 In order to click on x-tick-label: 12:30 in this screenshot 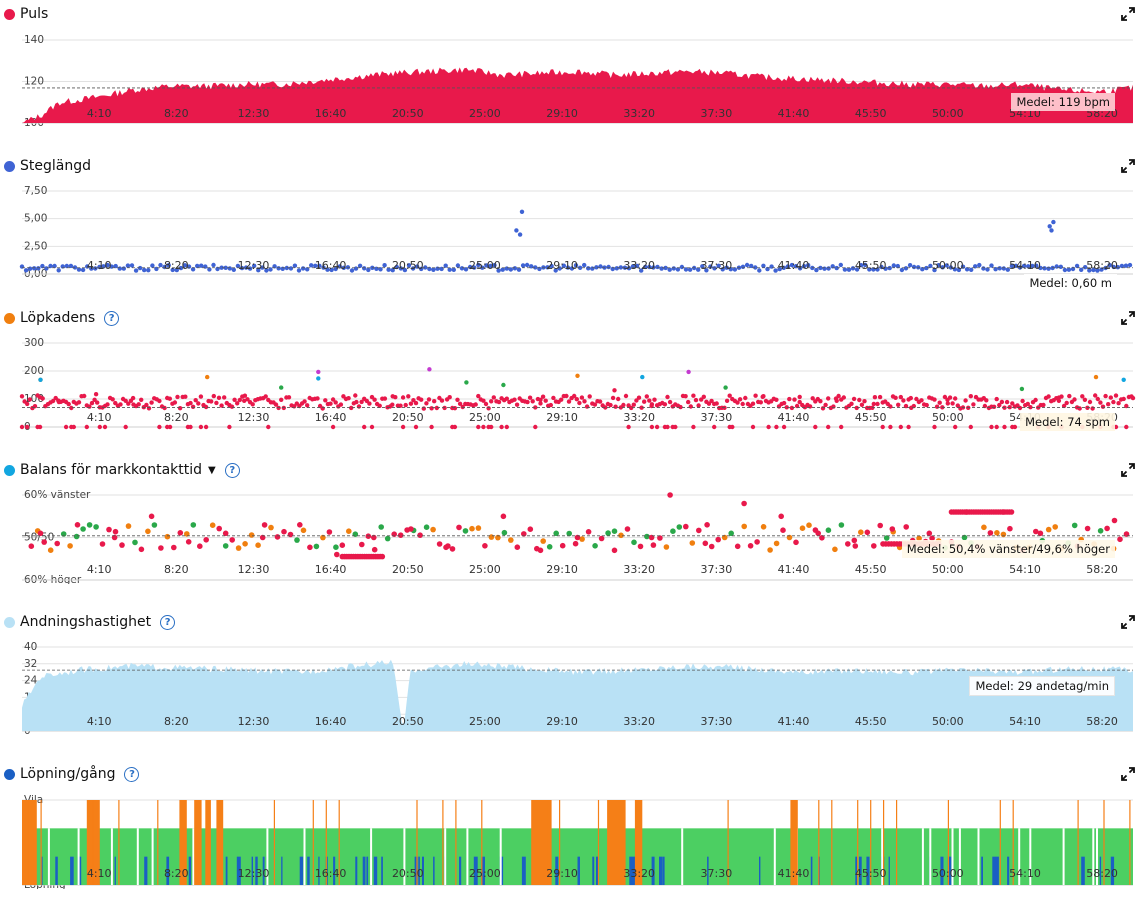, I will do `click(254, 113)`.